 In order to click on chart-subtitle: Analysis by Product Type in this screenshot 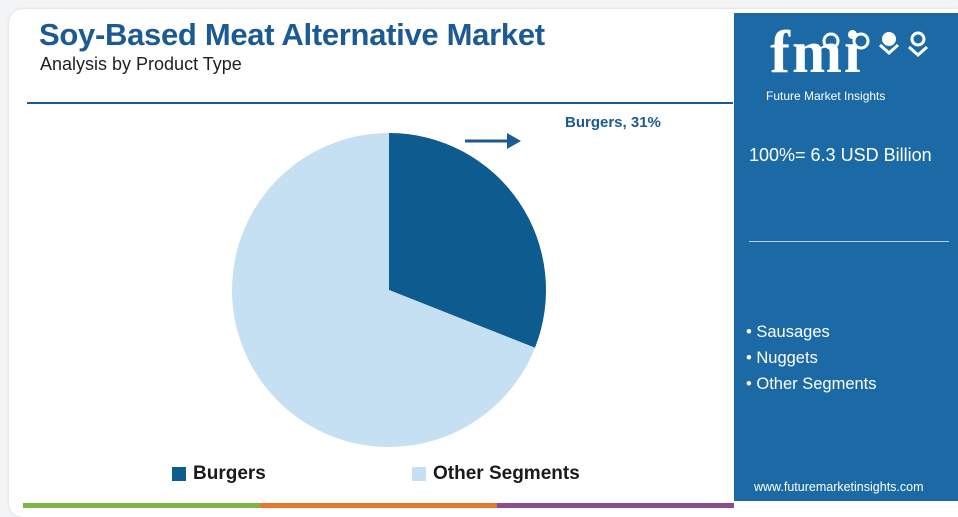, I will do `click(141, 64)`.